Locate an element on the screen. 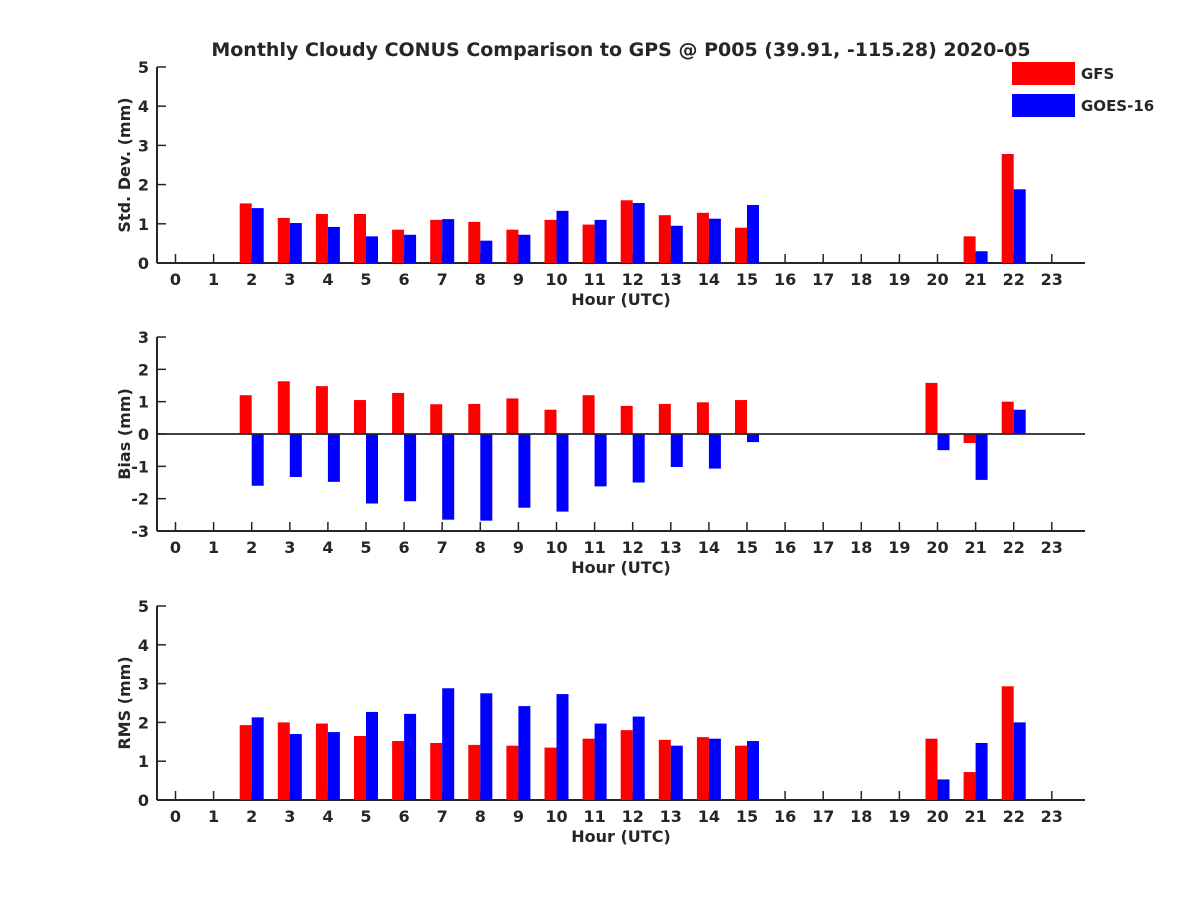 The width and height of the screenshot is (1200, 900). x-tick-label: 4 is located at coordinates (327, 279).